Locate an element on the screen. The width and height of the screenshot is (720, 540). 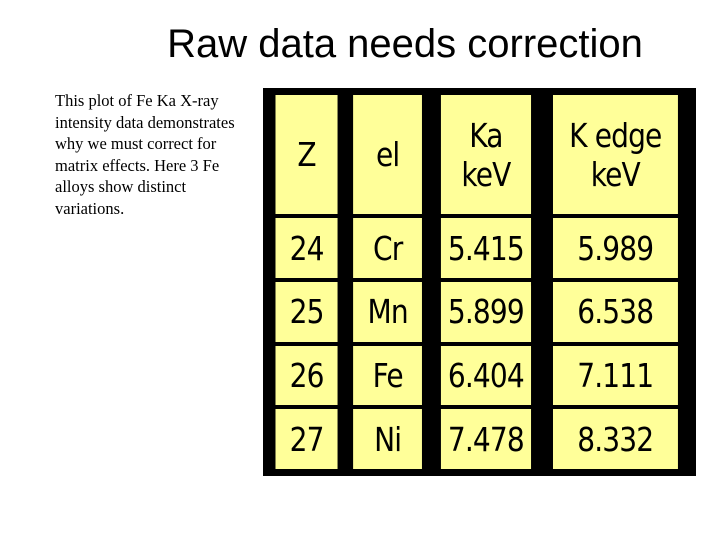
table-cell: Mn is located at coordinates (388, 311).